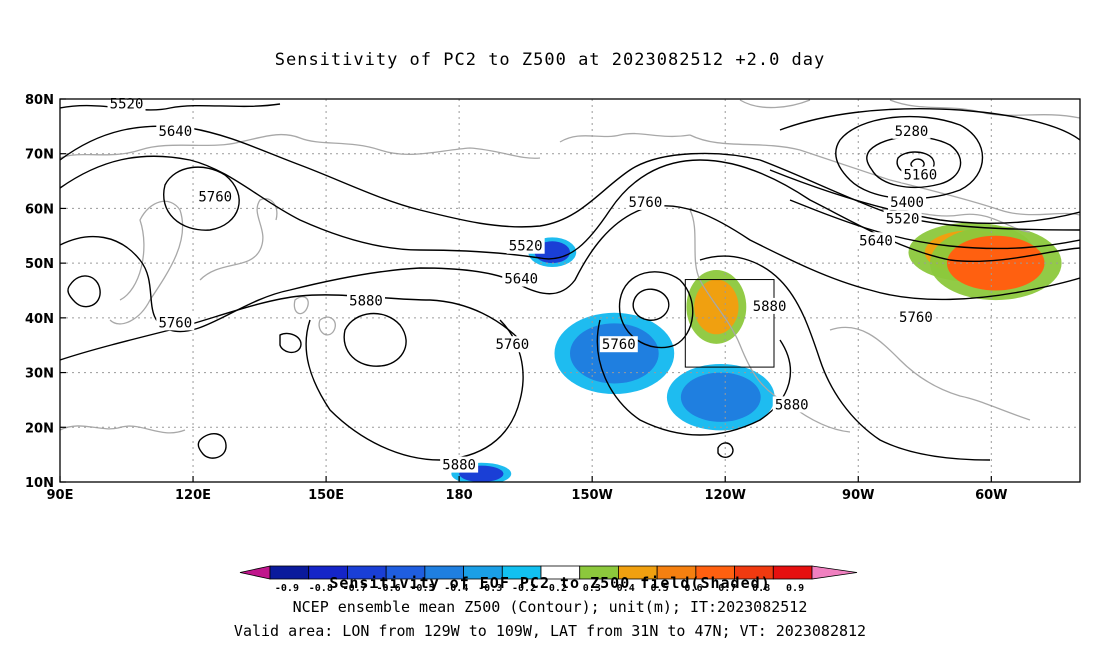 Image resolution: width=1100 pixels, height=650 pixels. I want to click on lon-tick-label: 120W, so click(724, 495).